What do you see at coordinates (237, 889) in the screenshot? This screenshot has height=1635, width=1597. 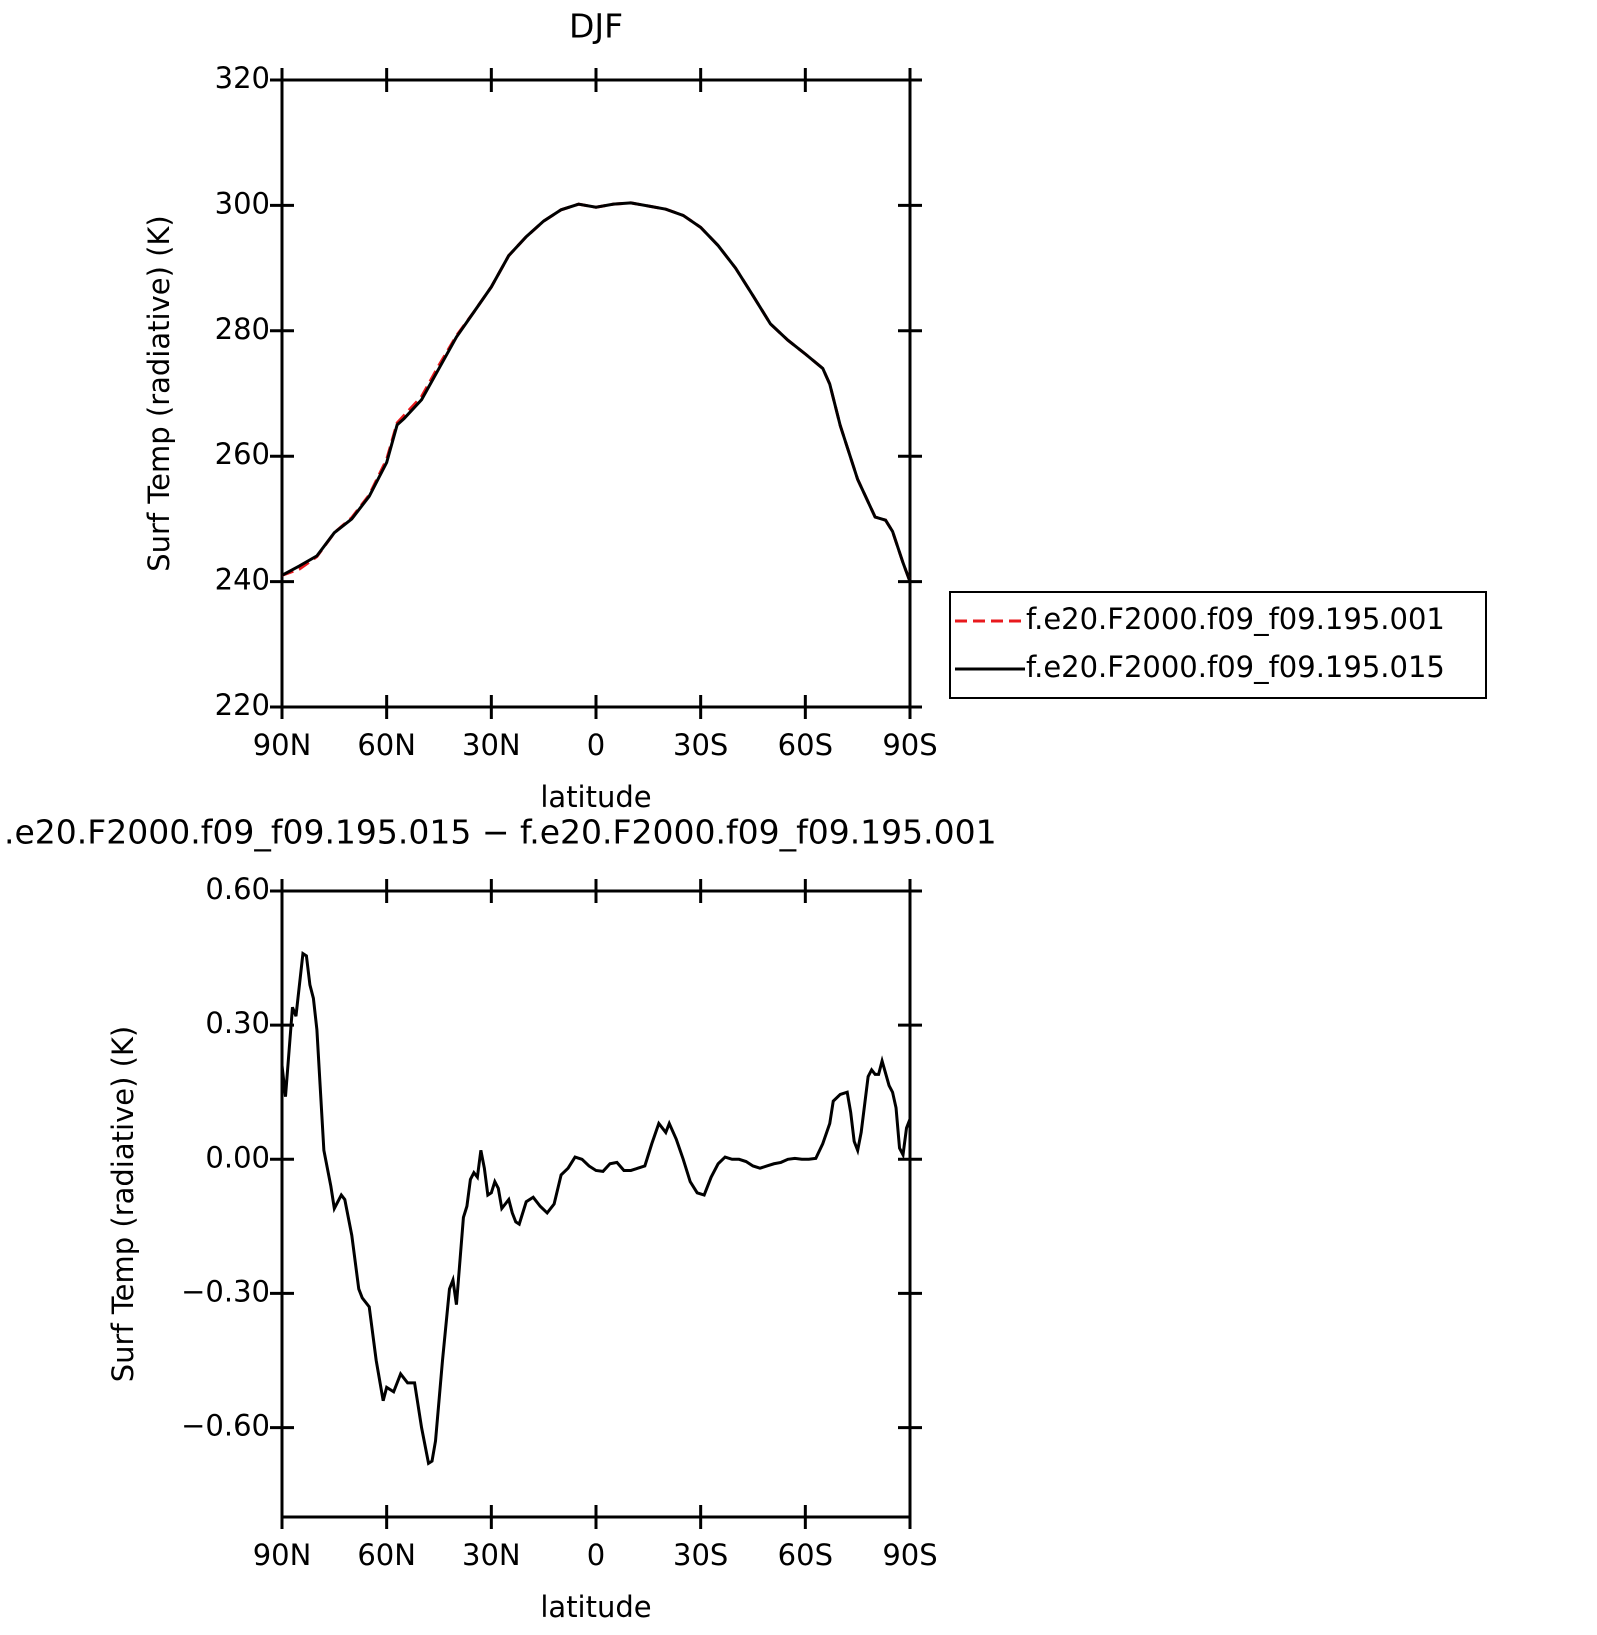 I see `y-tick-label: 0.60` at bounding box center [237, 889].